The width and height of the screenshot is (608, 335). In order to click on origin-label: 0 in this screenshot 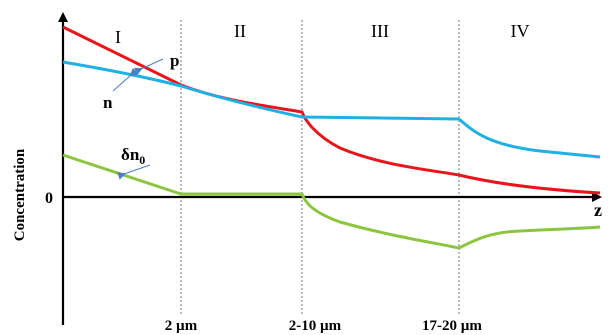, I will do `click(49, 198)`.